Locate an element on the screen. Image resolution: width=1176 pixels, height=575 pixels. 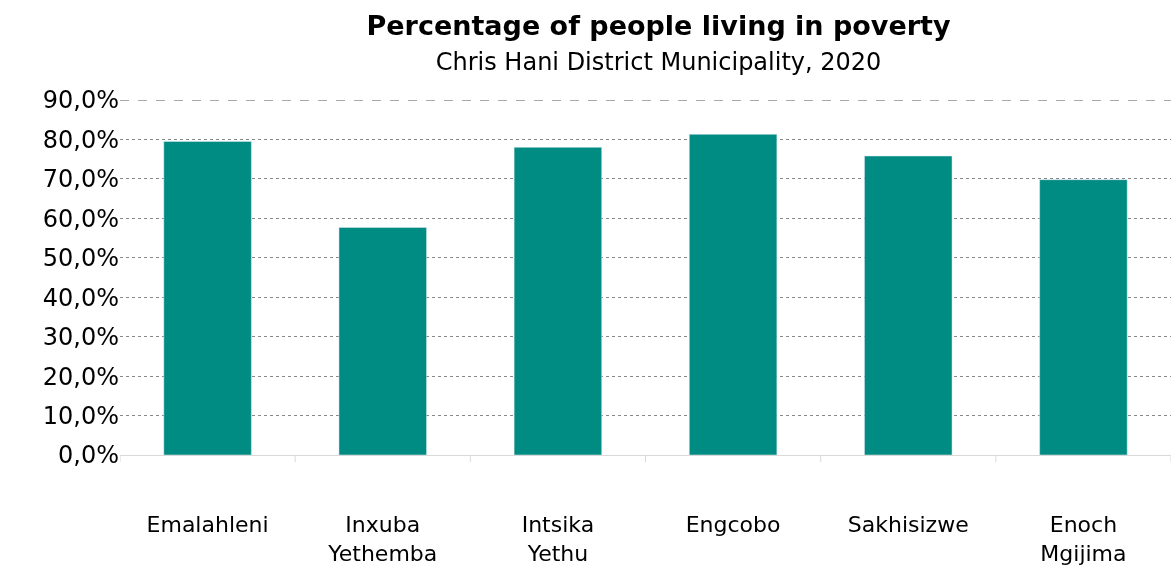
x-tick-label: Emalahleni is located at coordinates (207, 525).